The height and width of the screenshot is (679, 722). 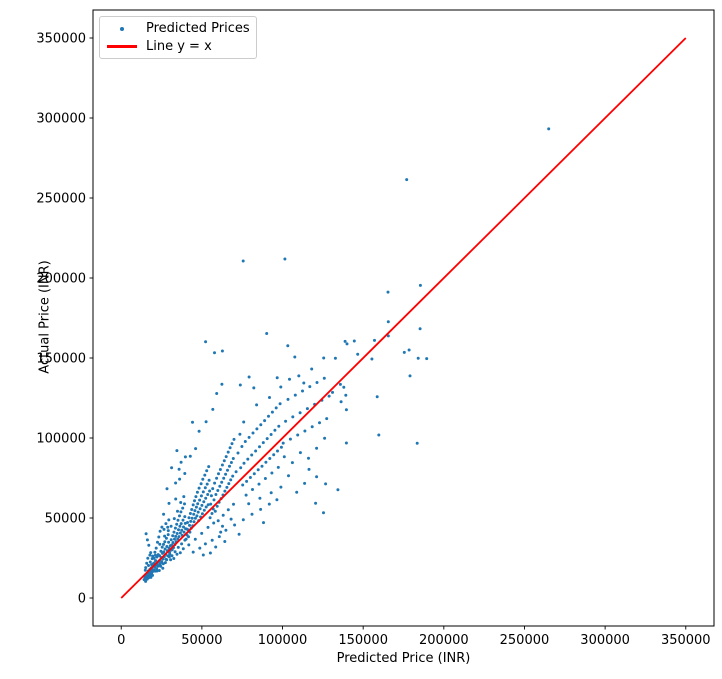 I want to click on x-tick-label: 350000, so click(x=686, y=640).